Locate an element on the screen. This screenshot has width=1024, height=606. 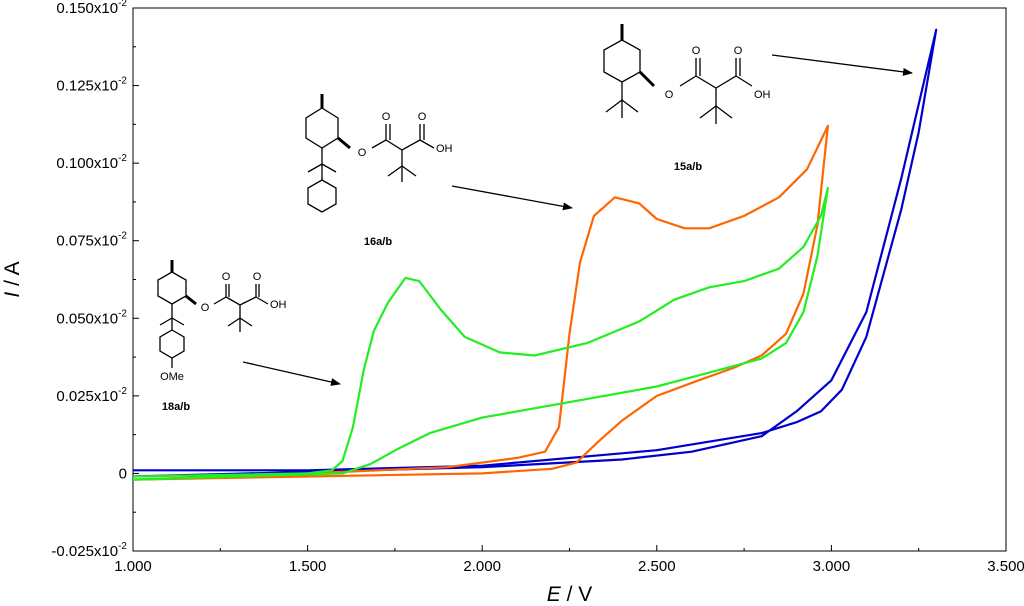
y-tick-label: 0.100x10⁻² is located at coordinates (91, 162).